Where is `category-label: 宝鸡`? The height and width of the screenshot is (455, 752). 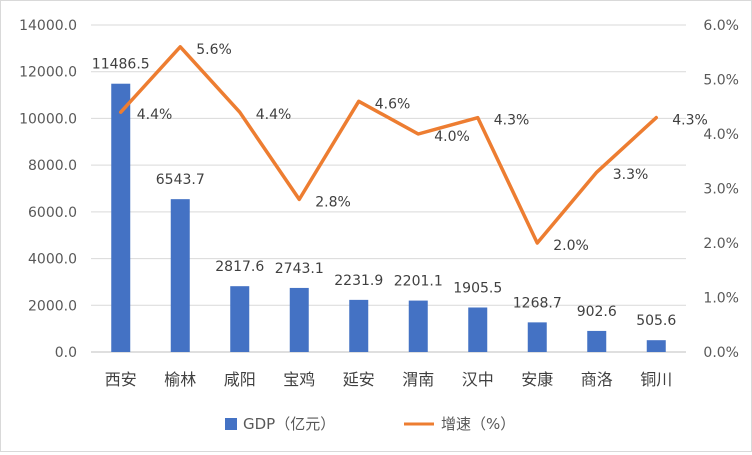 category-label: 宝鸡 is located at coordinates (299, 379).